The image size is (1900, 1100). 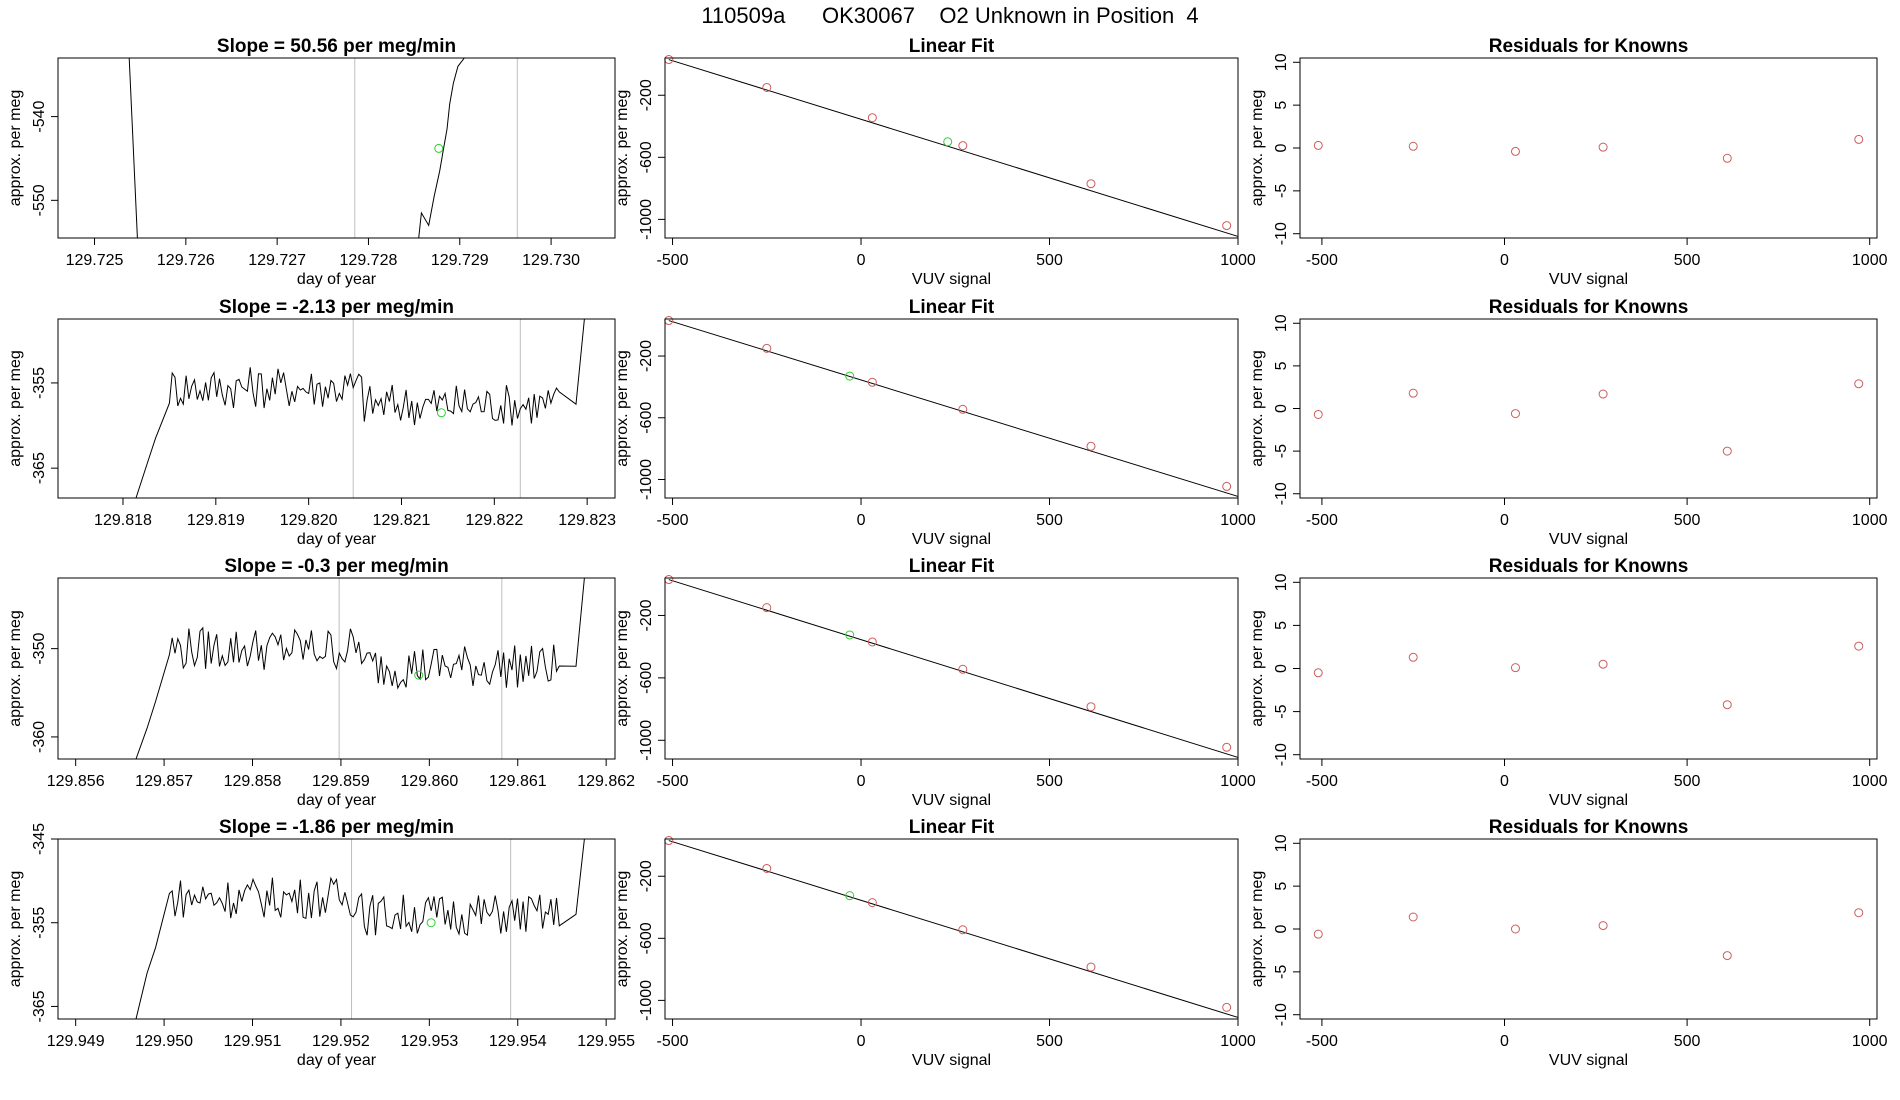 I want to click on ts0-xtick-label: 129.730, so click(x=551, y=260).